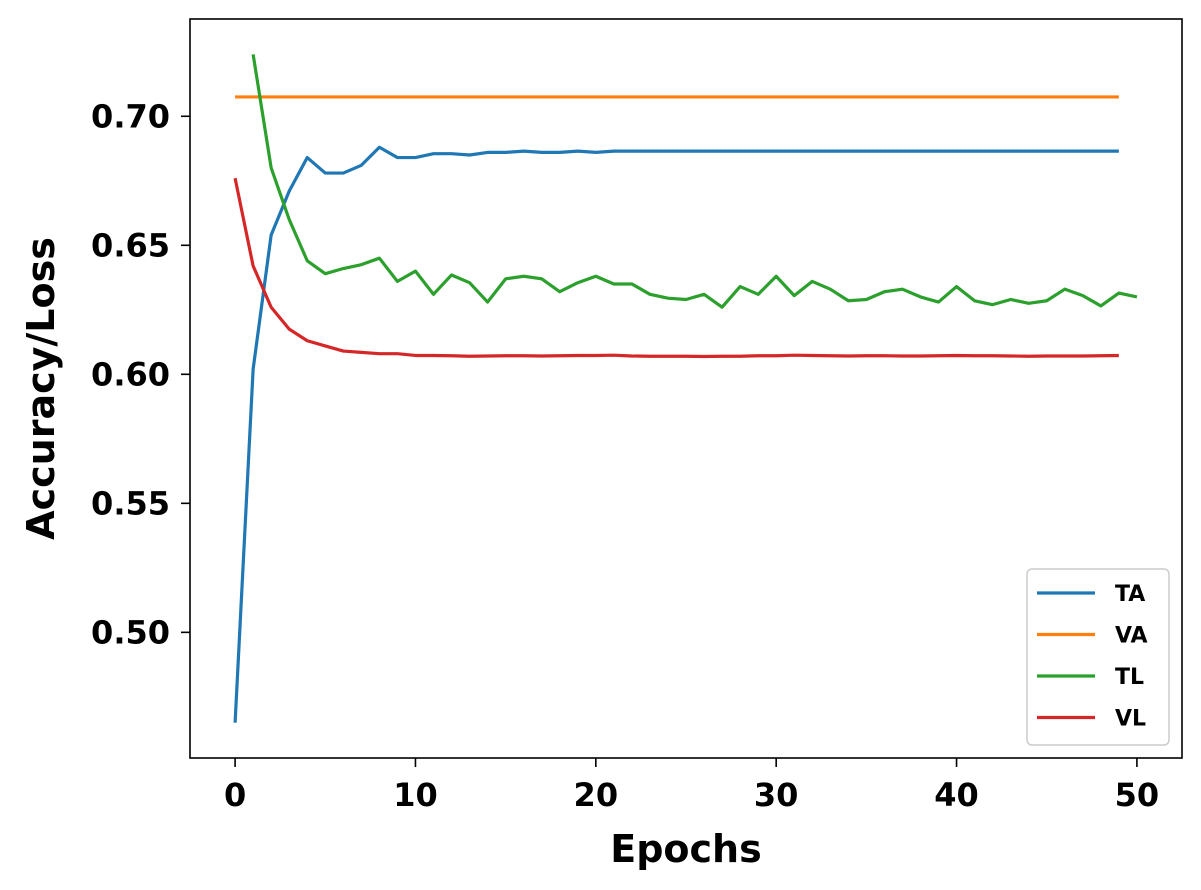 The width and height of the screenshot is (1201, 890). I want to click on y-tick-label: 0.65, so click(130, 245).